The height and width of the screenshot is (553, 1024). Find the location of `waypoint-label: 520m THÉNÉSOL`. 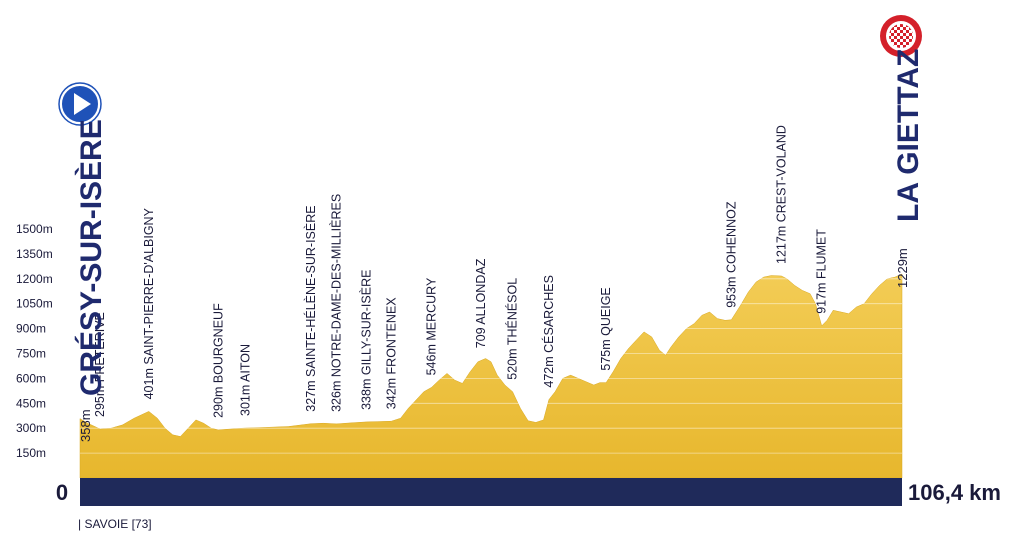

waypoint-label: 520m THÉNÉSOL is located at coordinates (512, 329).